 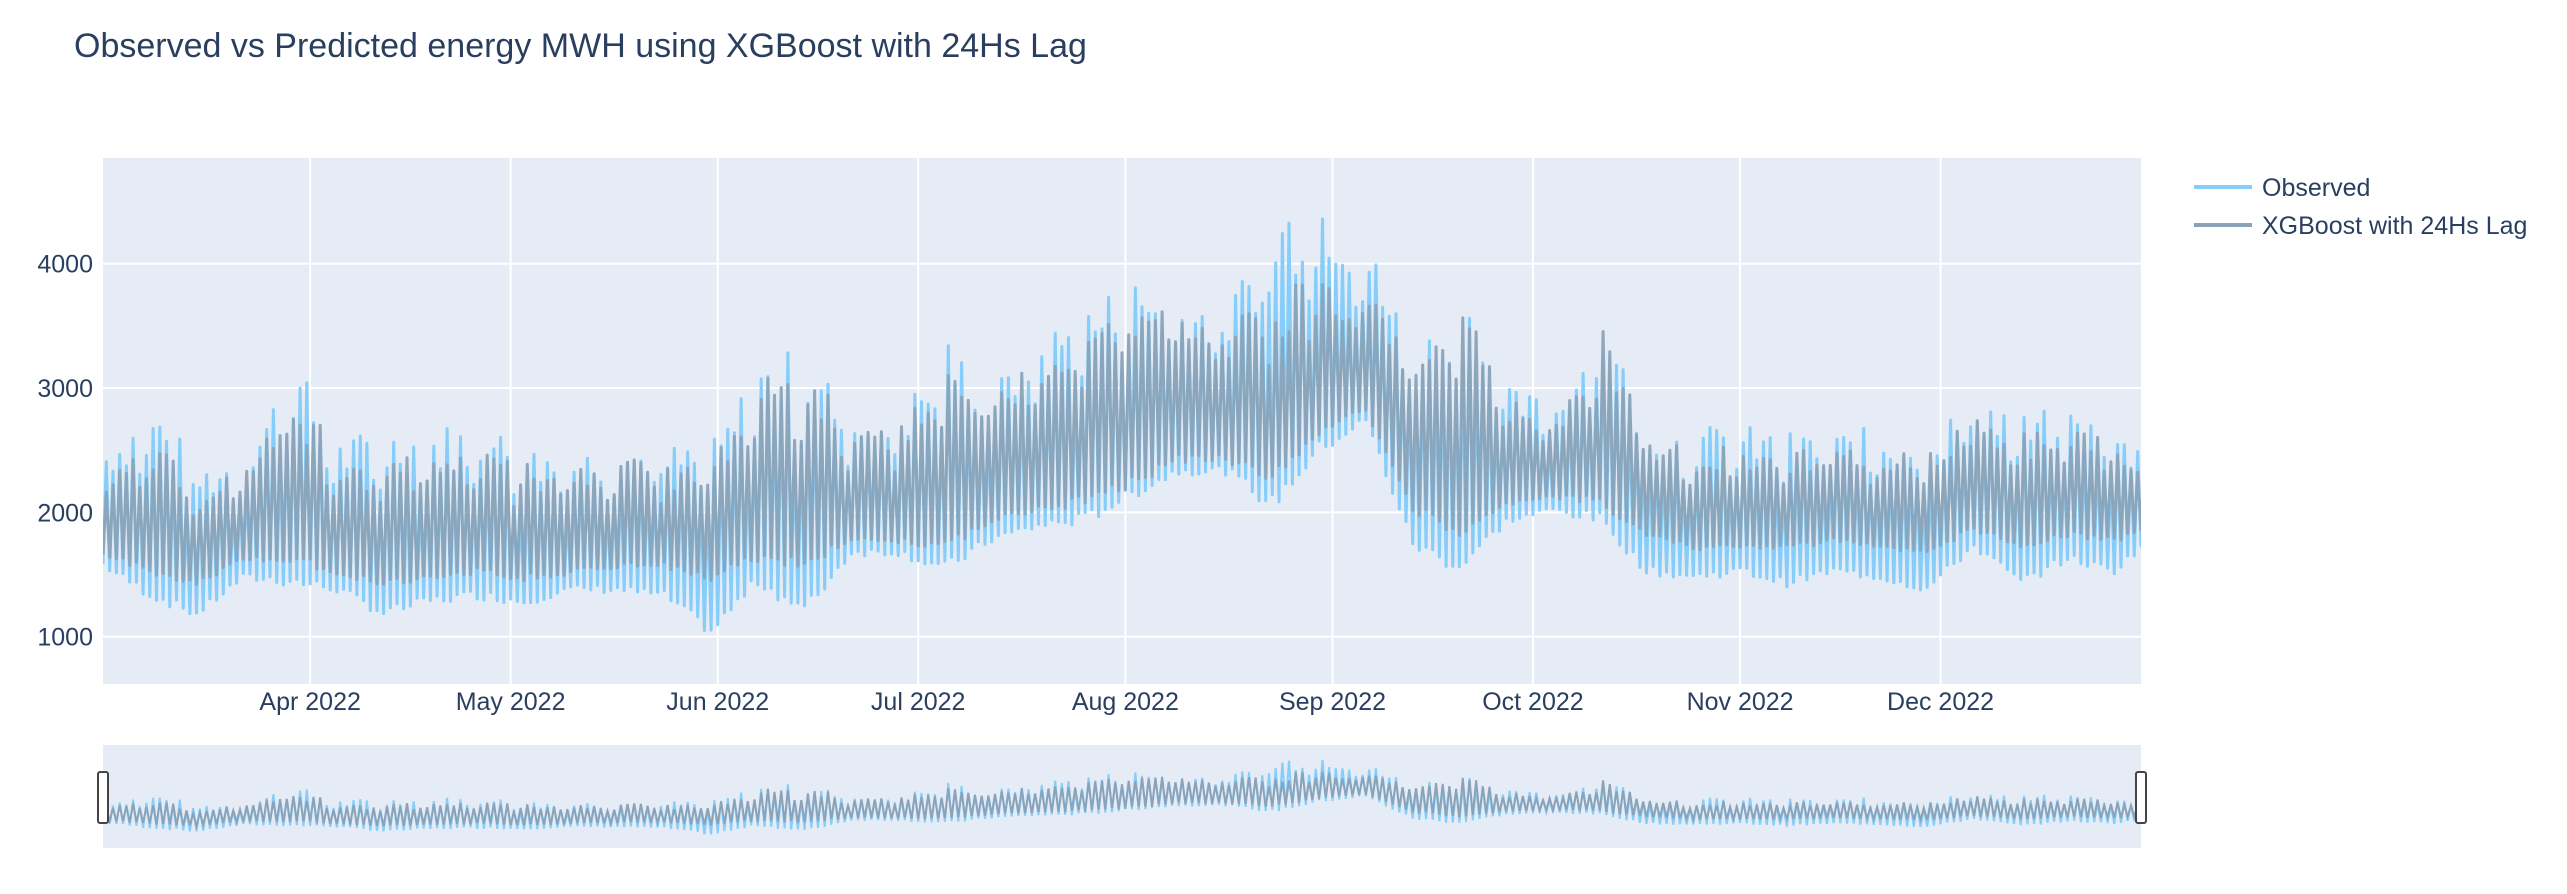 What do you see at coordinates (1532, 702) in the screenshot?
I see `x-tick-label-6: Oct 2022` at bounding box center [1532, 702].